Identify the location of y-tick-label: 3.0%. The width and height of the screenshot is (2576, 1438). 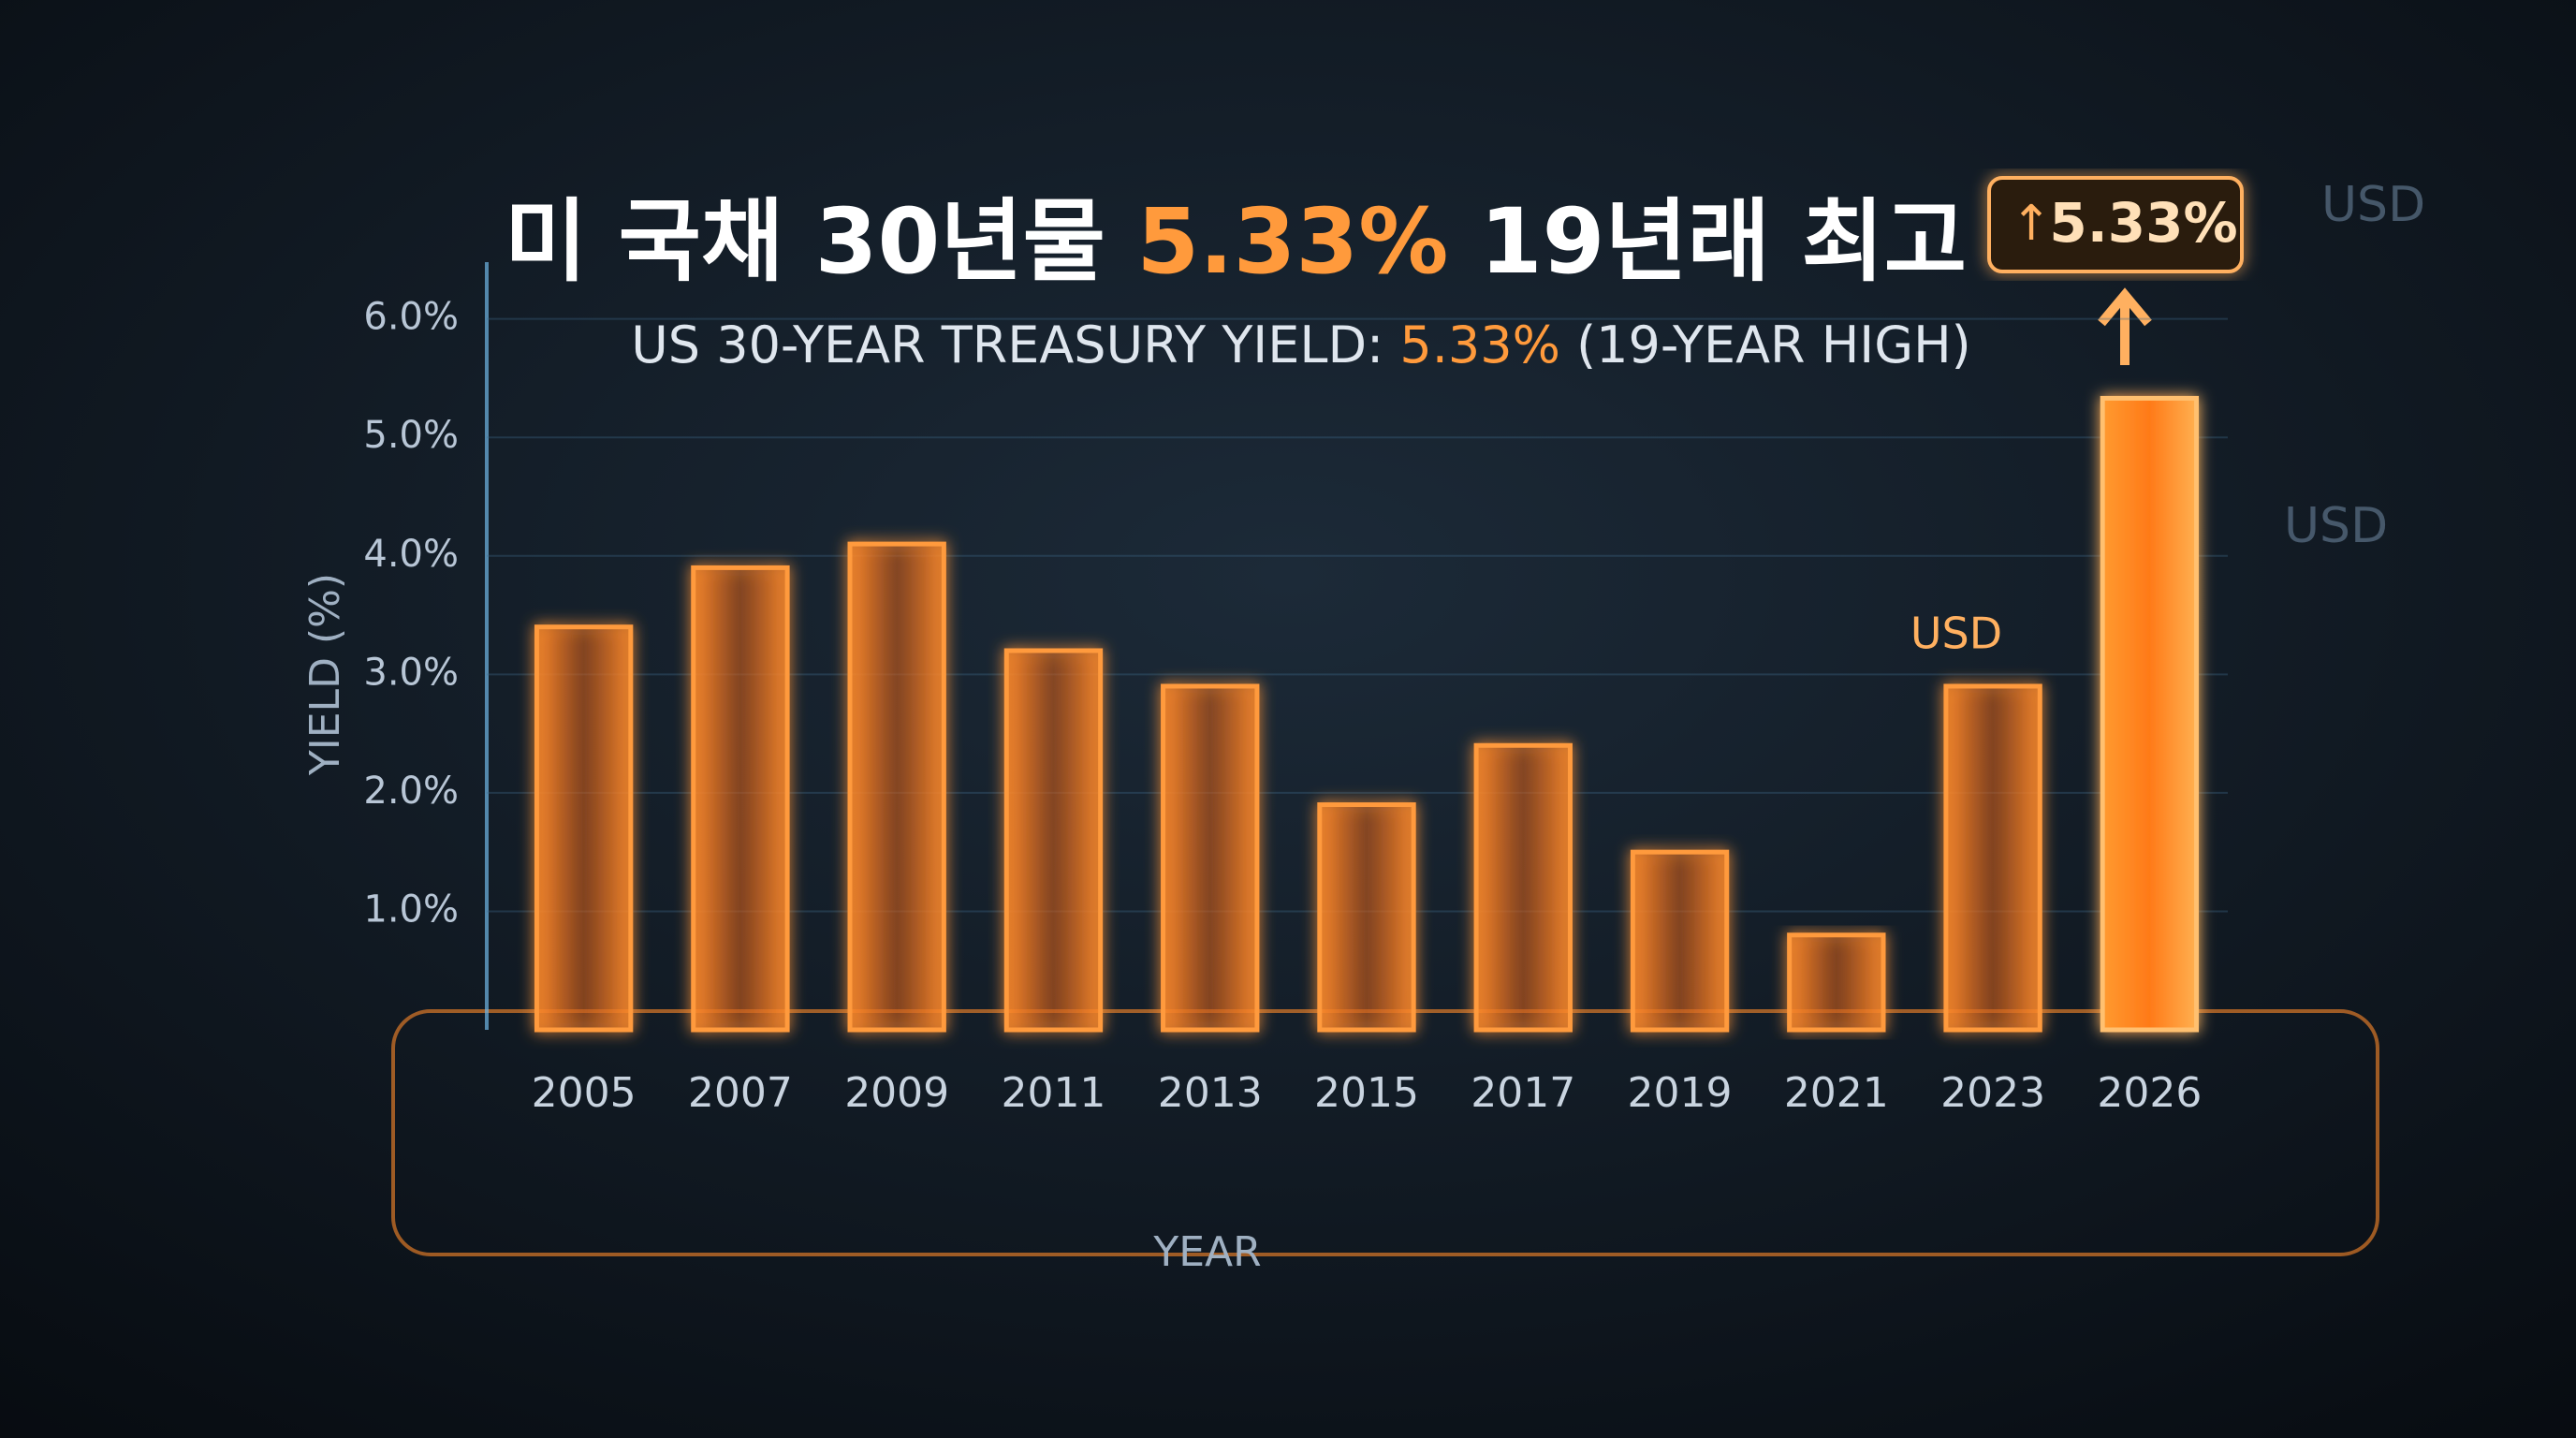
(411, 672).